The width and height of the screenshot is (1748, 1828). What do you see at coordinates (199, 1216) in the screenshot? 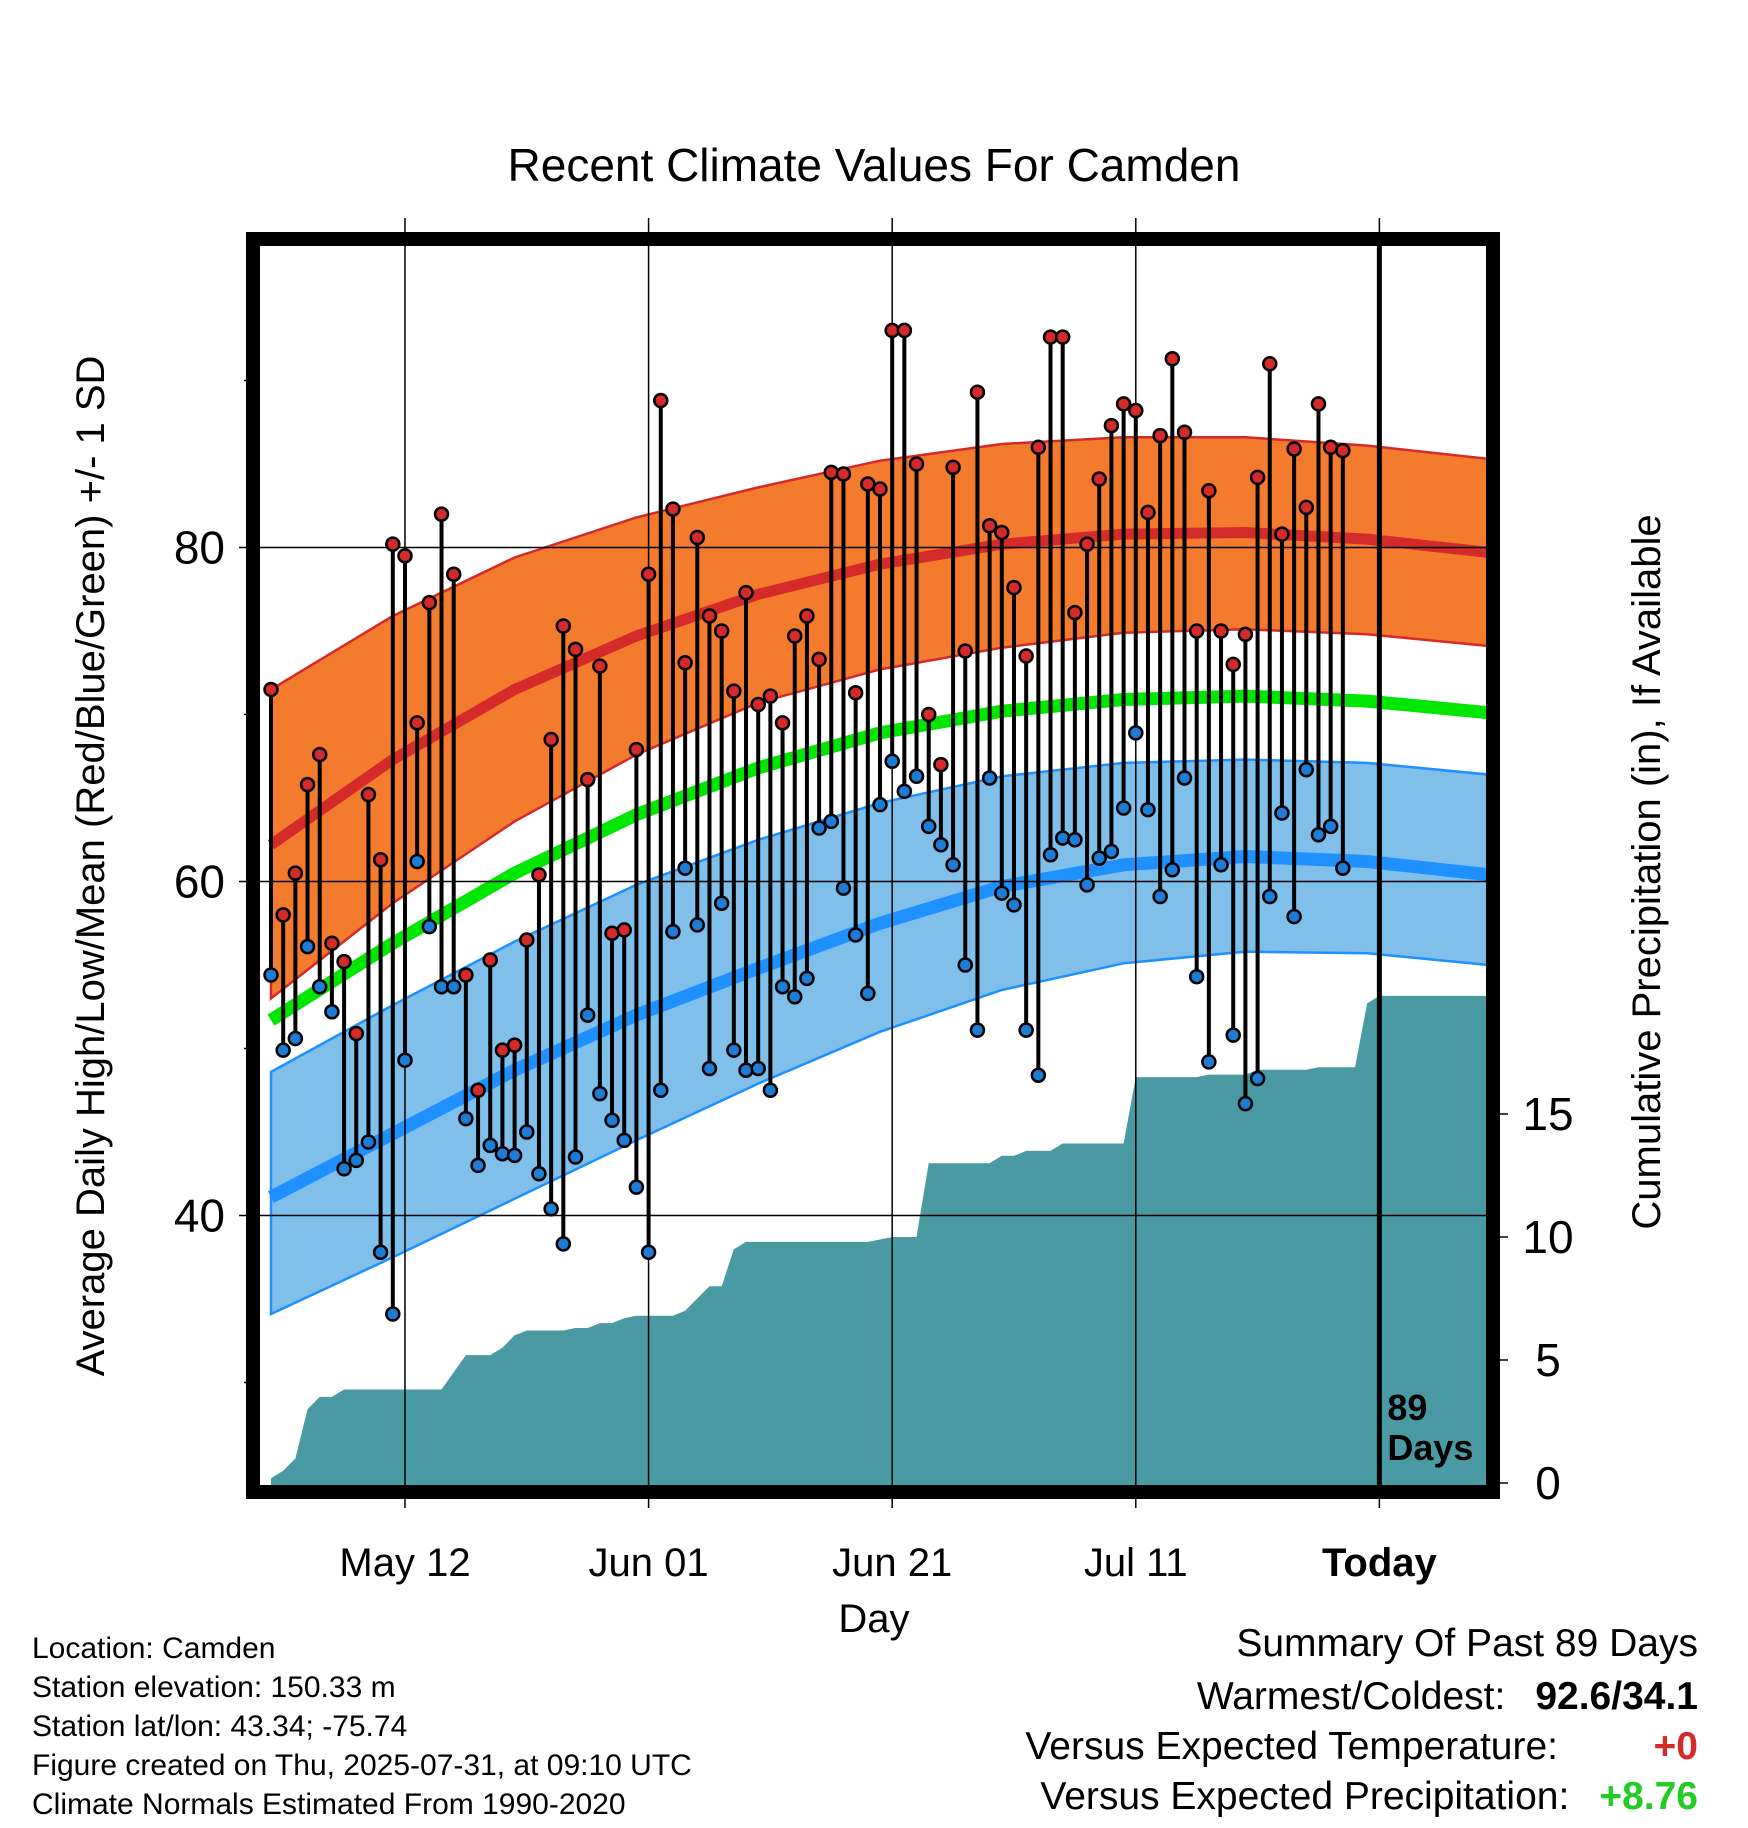
I see `y-tick-label-40: 40` at bounding box center [199, 1216].